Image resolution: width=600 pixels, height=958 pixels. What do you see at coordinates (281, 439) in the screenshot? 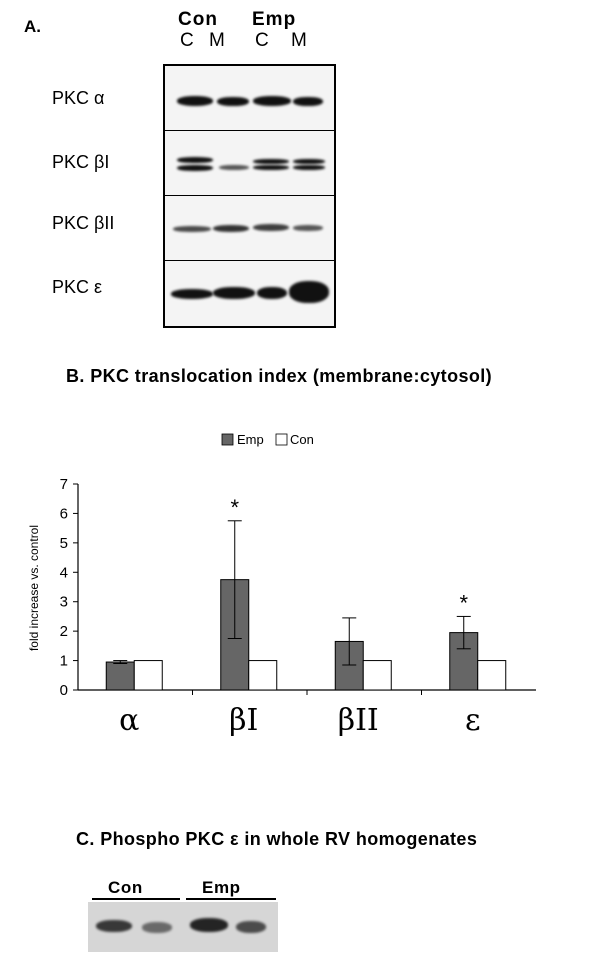
I see `legend-swatch-con` at bounding box center [281, 439].